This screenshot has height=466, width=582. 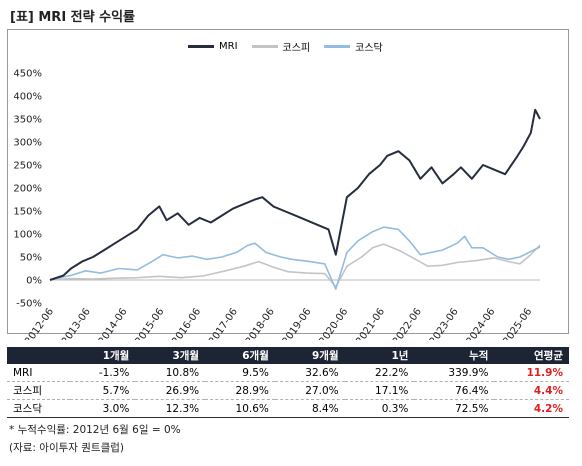 What do you see at coordinates (103, 408) in the screenshot?
I see `table-cell: 3.0%` at bounding box center [103, 408].